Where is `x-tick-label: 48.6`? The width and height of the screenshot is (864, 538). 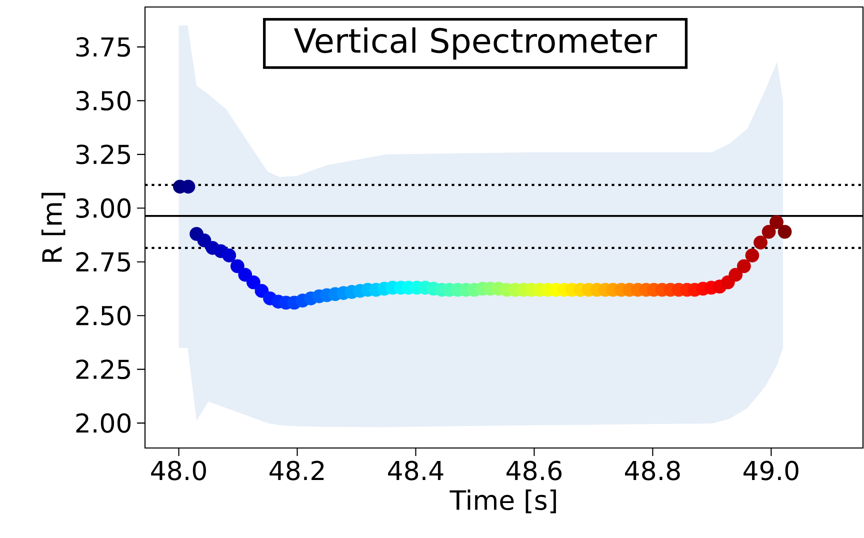
x-tick-label: 48.6 is located at coordinates (534, 470).